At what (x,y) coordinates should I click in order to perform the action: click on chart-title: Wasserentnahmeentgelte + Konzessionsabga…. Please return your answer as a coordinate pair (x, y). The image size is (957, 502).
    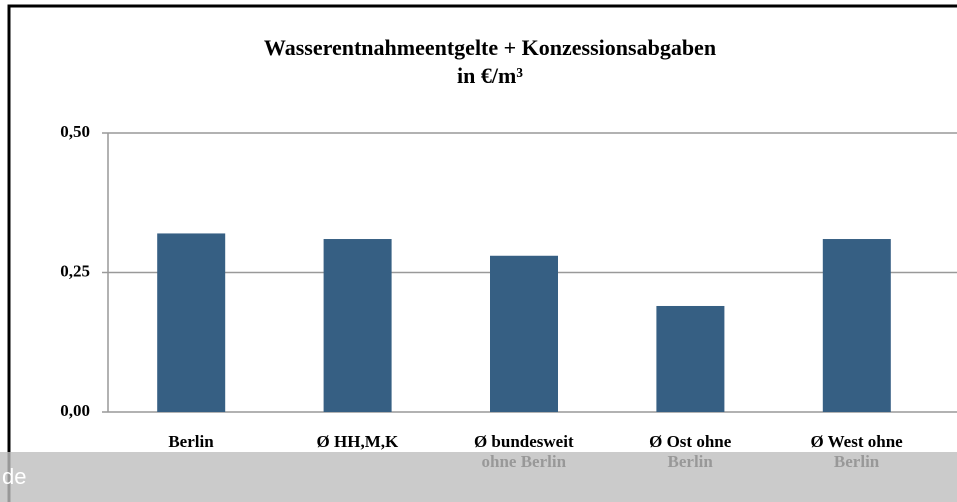
    Looking at the image, I should click on (490, 47).